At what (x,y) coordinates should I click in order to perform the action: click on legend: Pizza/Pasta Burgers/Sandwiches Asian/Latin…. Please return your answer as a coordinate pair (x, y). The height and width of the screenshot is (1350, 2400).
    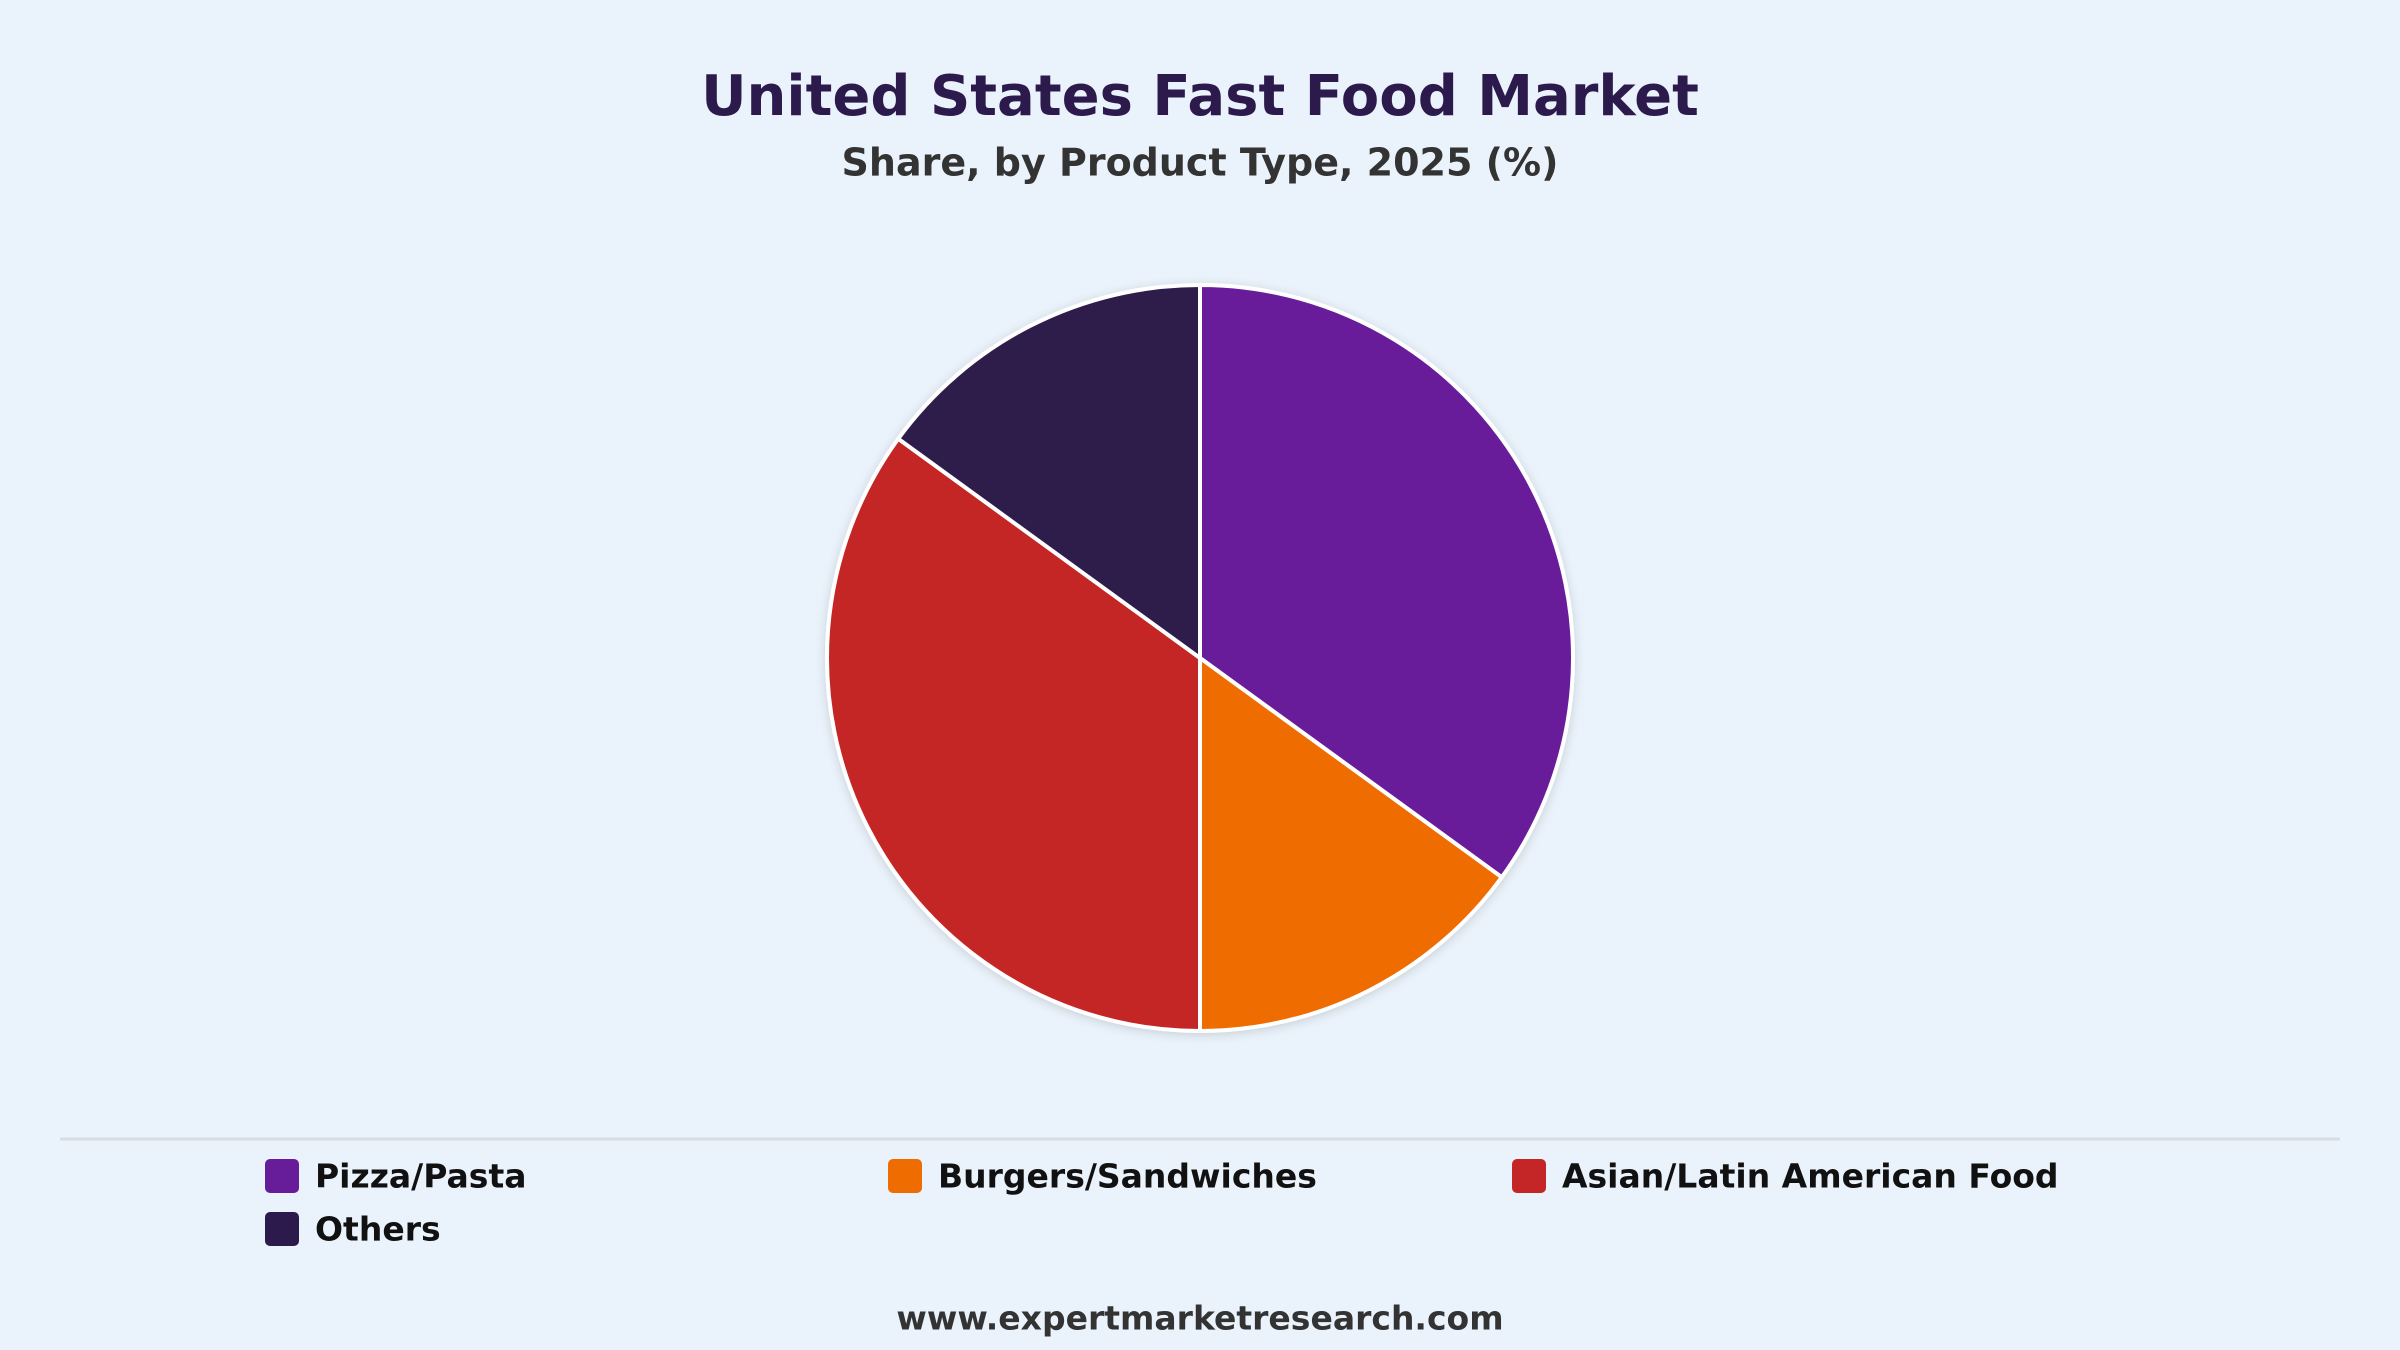
    Looking at the image, I should click on (1162, 1203).